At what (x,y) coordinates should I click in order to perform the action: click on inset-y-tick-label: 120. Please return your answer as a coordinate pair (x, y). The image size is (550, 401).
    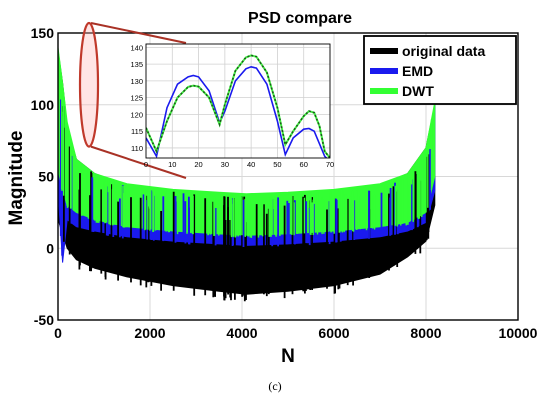
    Looking at the image, I should click on (136, 114).